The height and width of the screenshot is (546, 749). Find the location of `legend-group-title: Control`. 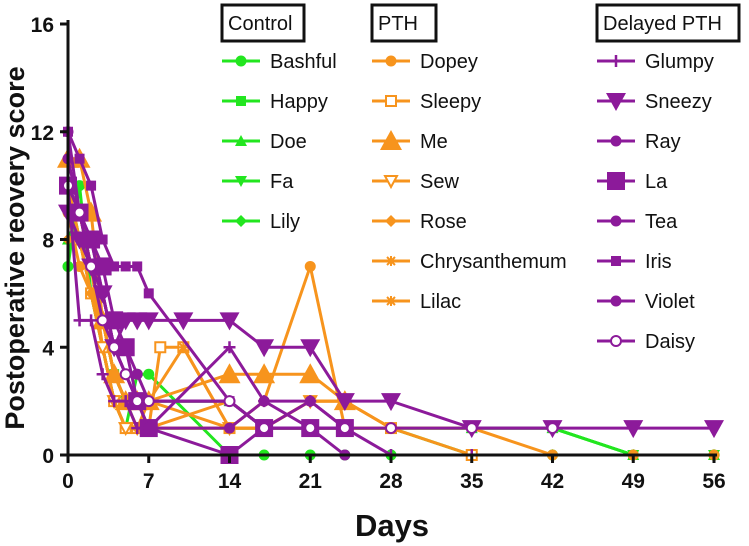

legend-group-title: Control is located at coordinates (260, 24).